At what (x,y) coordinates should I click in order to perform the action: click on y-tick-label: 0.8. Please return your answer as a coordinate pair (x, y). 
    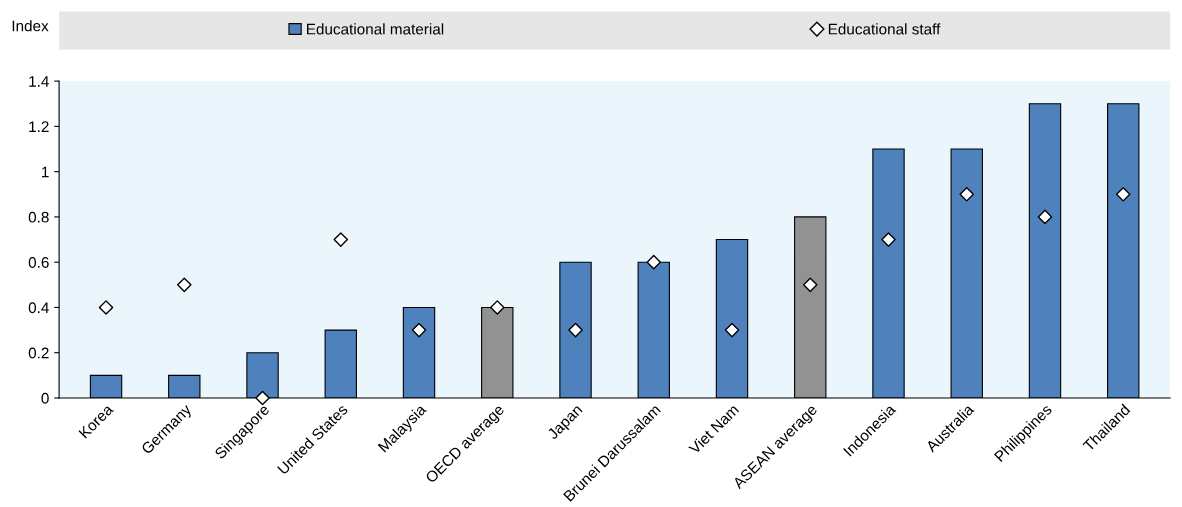
    Looking at the image, I should click on (38, 217).